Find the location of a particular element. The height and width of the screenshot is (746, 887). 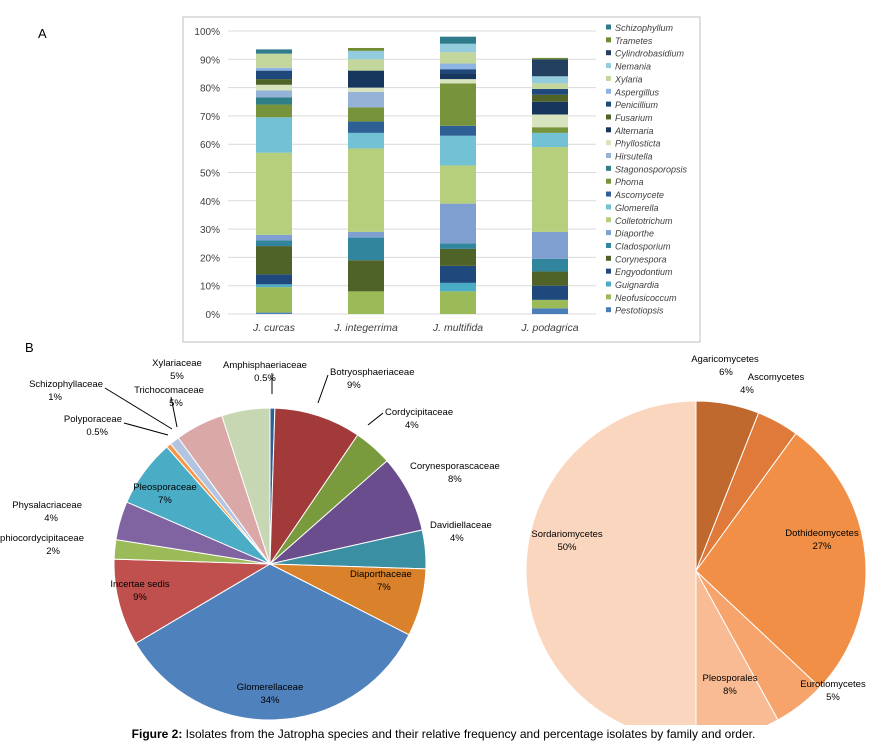

y-tick-label: 90% is located at coordinates (210, 60).